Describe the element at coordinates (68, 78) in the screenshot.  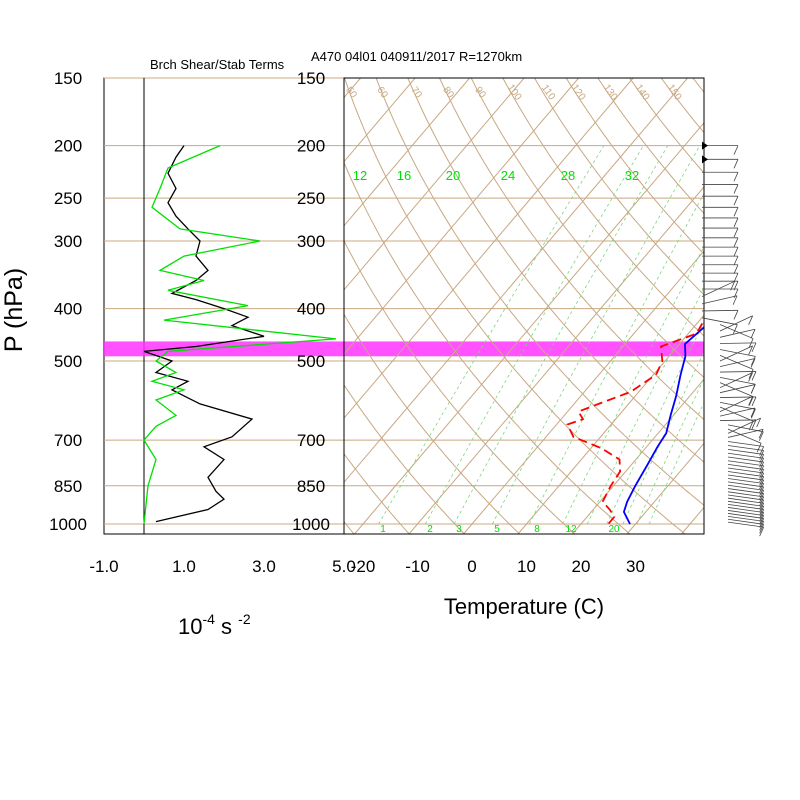
I see `left-y-tick-label: 150` at that location.